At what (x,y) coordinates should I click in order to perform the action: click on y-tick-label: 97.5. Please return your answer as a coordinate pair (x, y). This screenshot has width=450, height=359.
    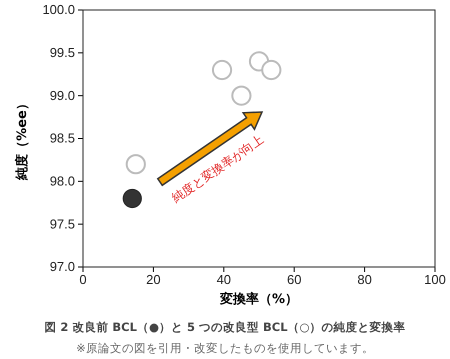
    Looking at the image, I should click on (62, 224).